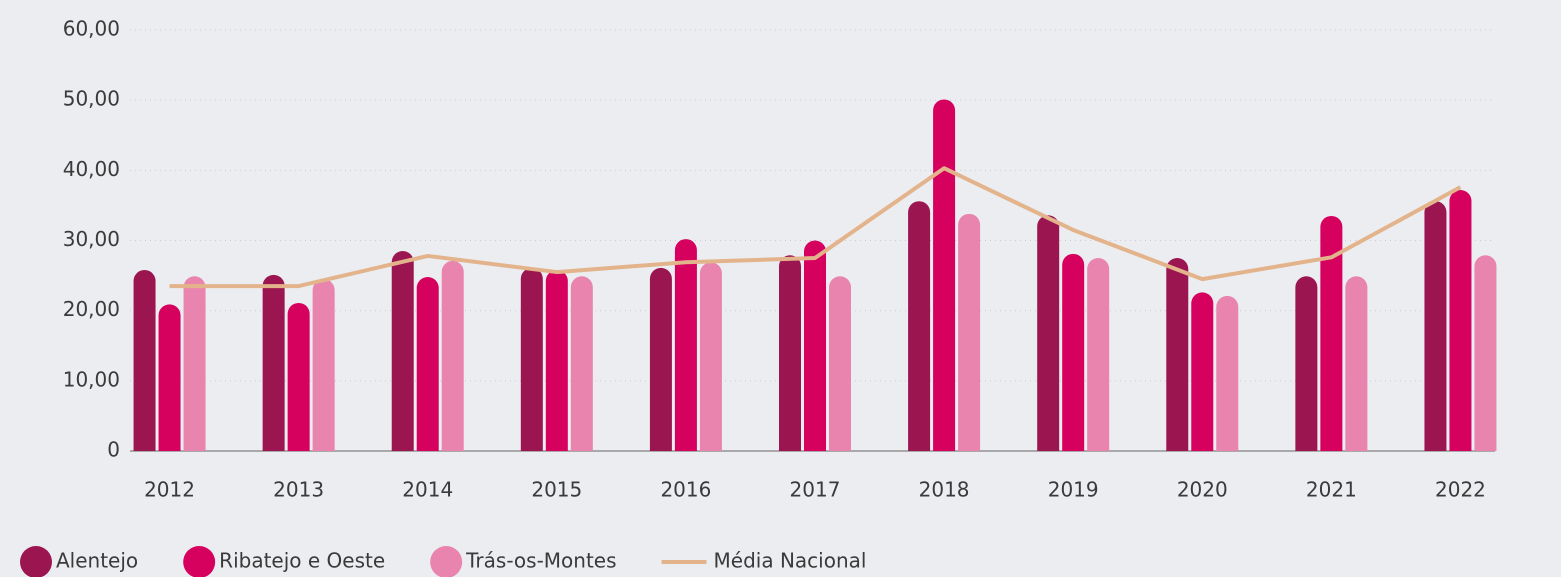 This screenshot has height=577, width=1561. What do you see at coordinates (1202, 490) in the screenshot?
I see `x-tick-label: 2020` at bounding box center [1202, 490].